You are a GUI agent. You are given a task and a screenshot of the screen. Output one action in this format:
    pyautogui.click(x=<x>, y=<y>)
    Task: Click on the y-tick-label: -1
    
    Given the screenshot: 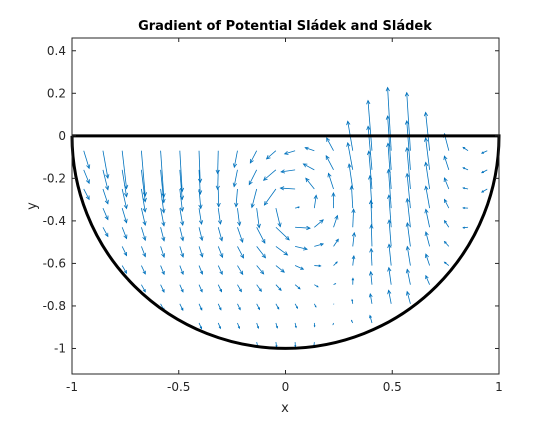 What is the action you would take?
    pyautogui.click(x=60, y=348)
    